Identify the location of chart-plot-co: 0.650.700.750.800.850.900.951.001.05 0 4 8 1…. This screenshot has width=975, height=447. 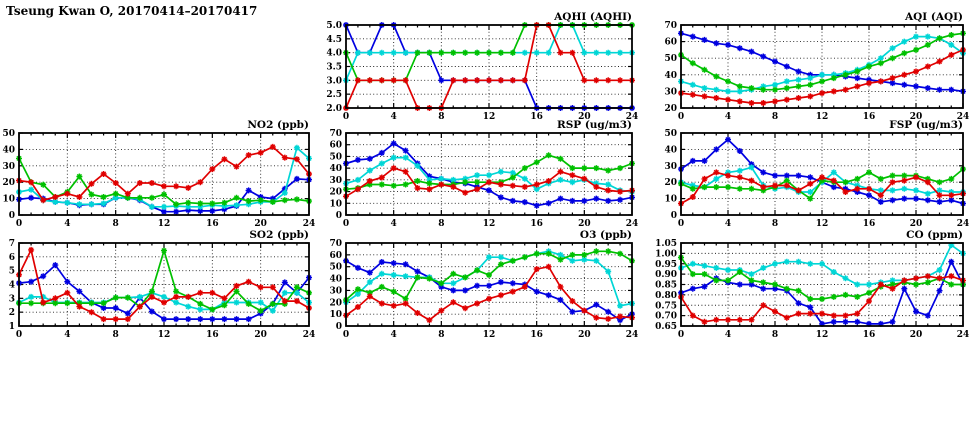
(812, 289).